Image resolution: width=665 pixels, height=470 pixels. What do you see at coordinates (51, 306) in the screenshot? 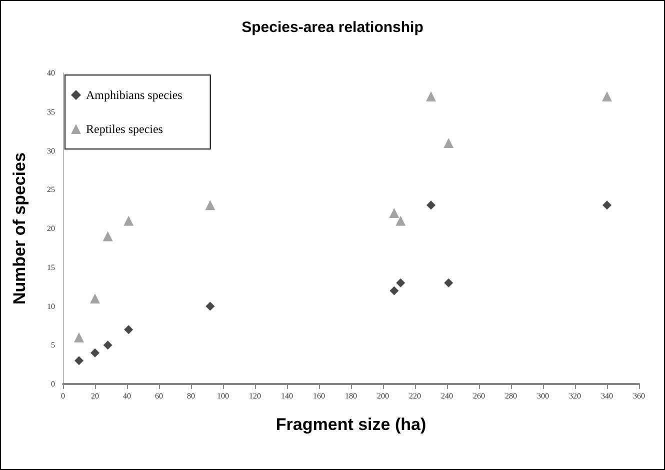
I see `y-tick-label: 10` at bounding box center [51, 306].